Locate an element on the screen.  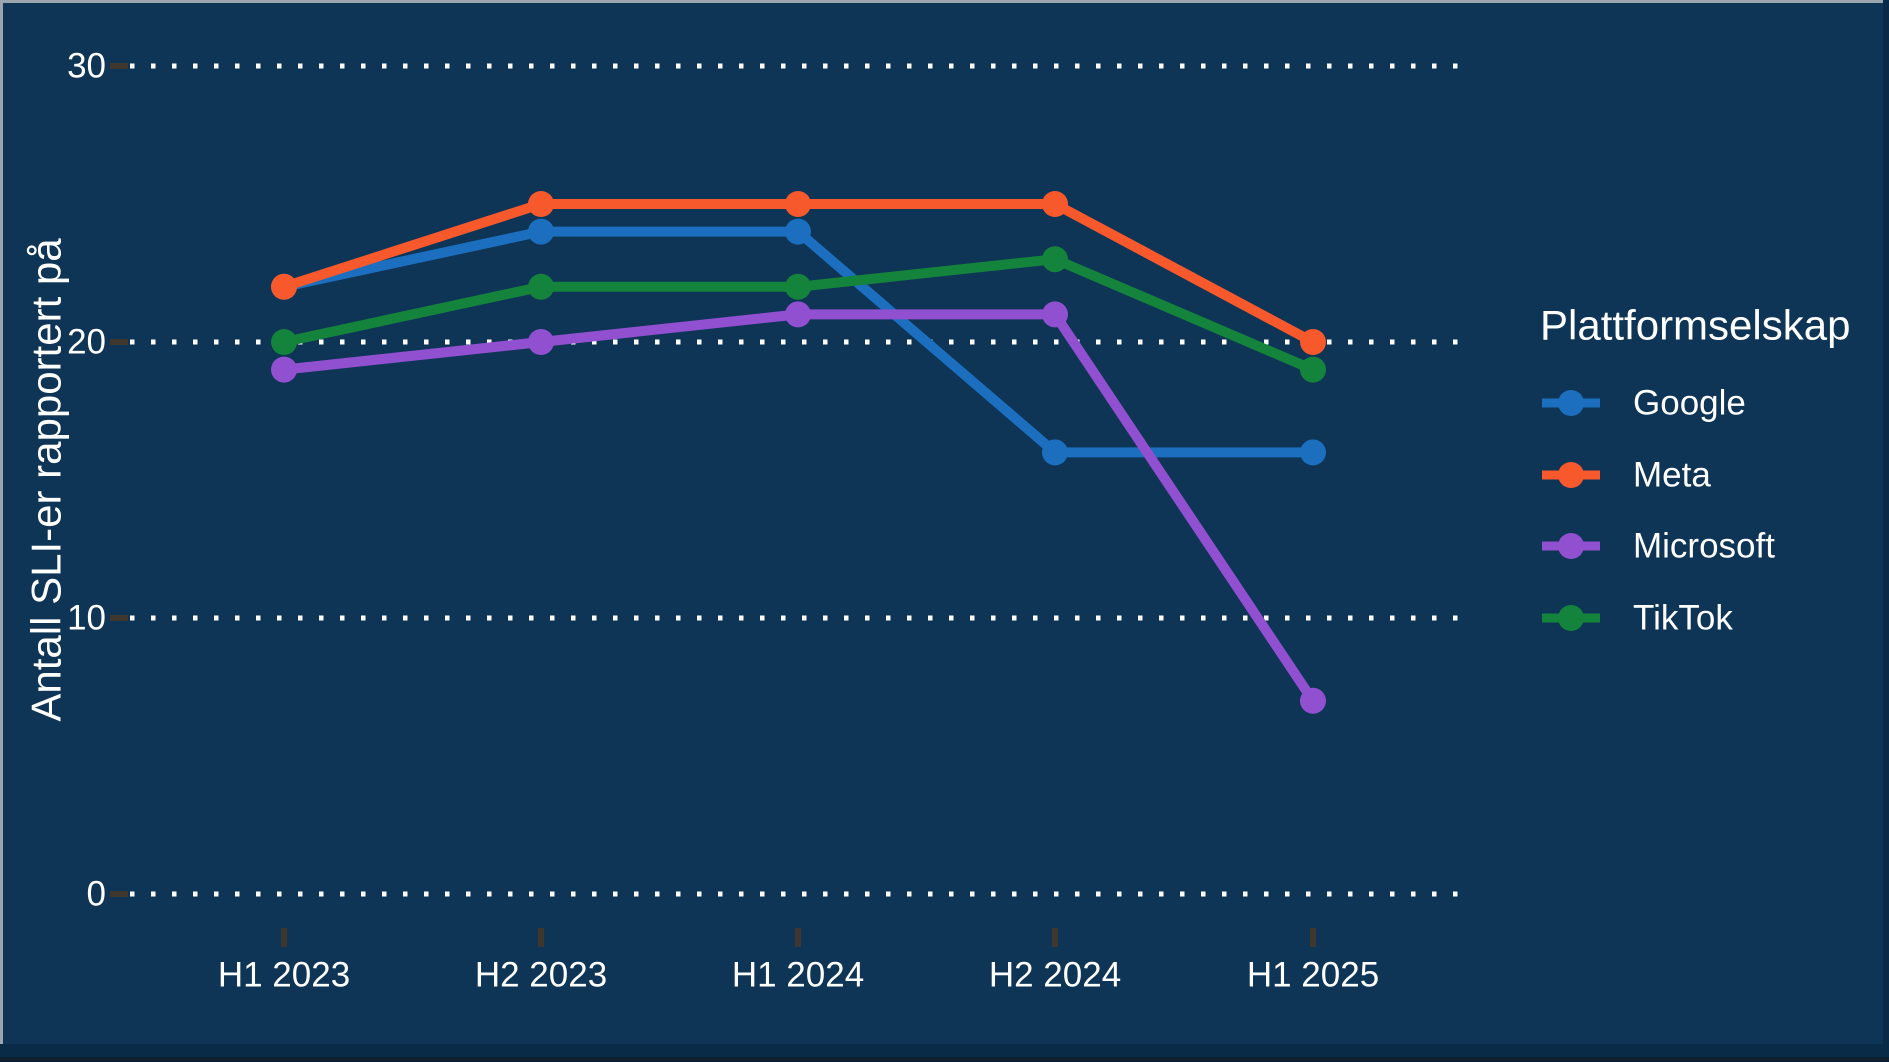
screenshot-top-border is located at coordinates (944, 1).